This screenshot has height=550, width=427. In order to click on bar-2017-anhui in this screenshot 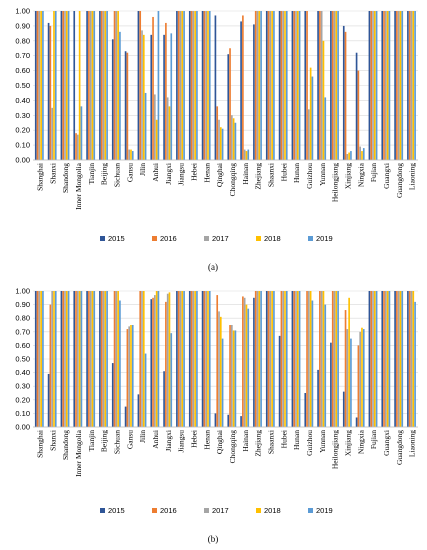, I will do `click(155, 361)`.